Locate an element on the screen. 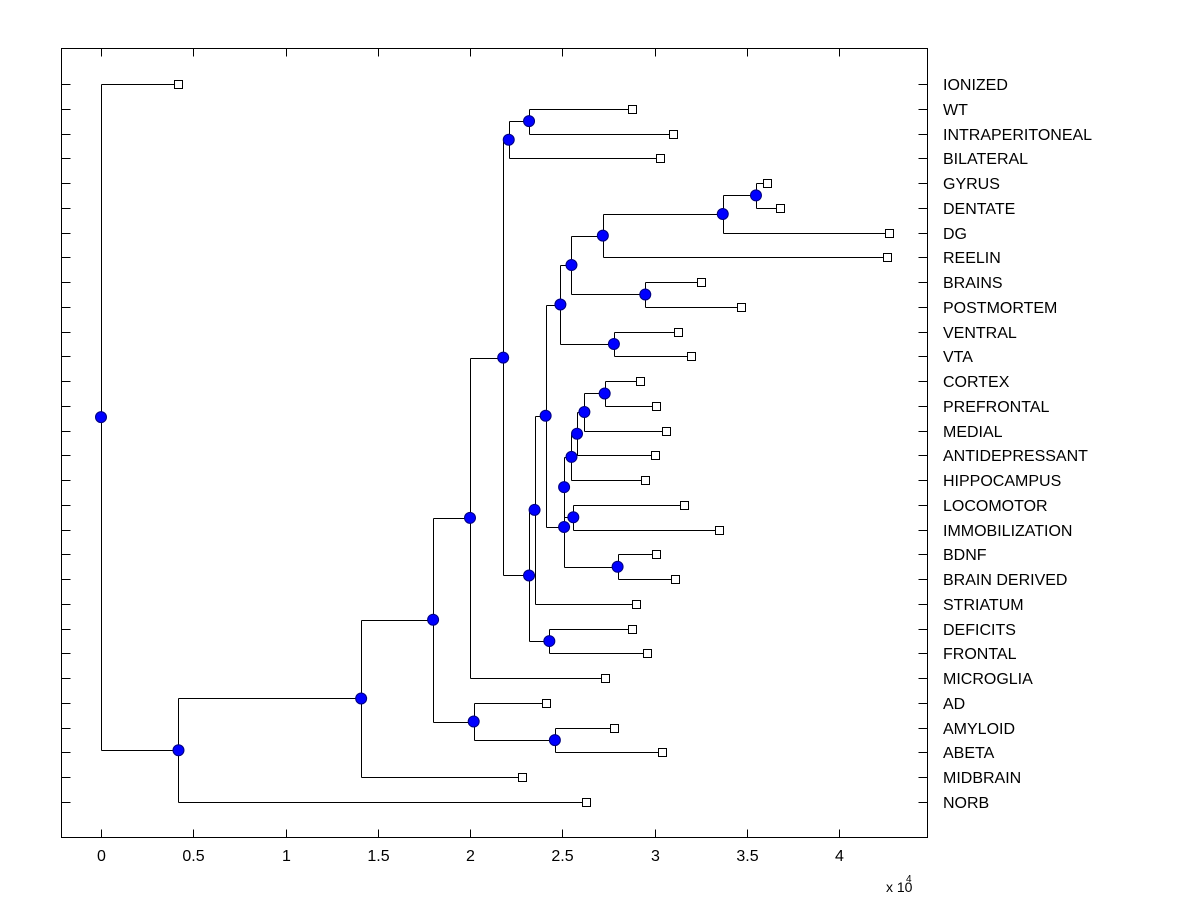  leaf-label: DEFICITS is located at coordinates (979, 630).